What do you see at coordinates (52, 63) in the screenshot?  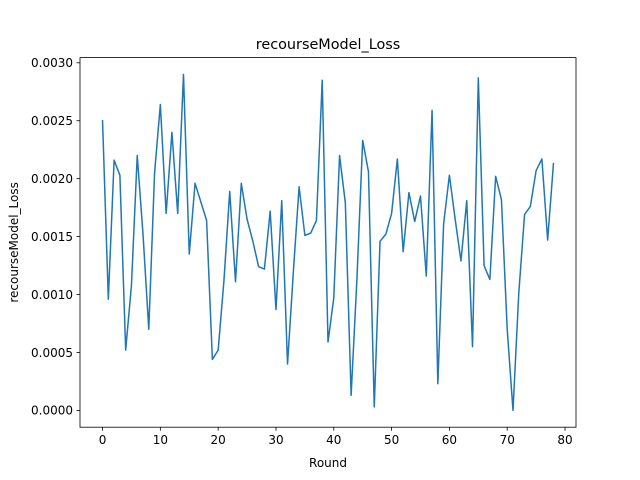 I see `y-tick-label: 0.0030` at bounding box center [52, 63].